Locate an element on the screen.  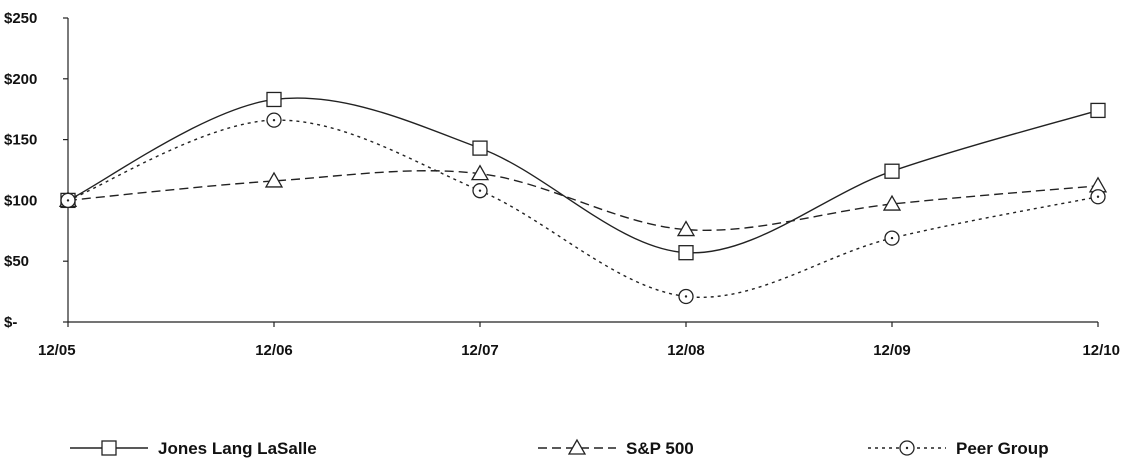
legend-item-jones-lang-lasalle: Jones Lang LaSalle is located at coordinates (193, 448).